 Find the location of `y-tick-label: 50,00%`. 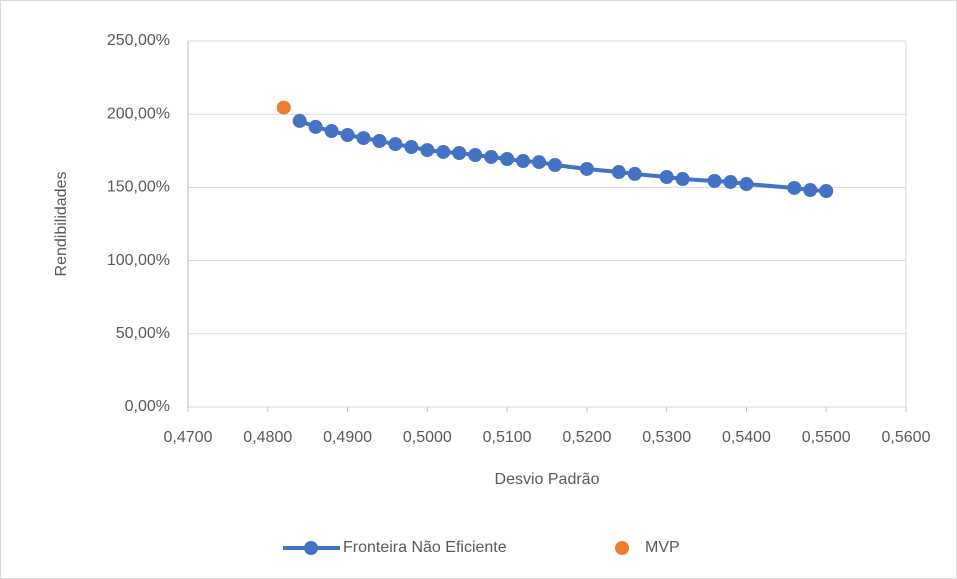

y-tick-label: 50,00% is located at coordinates (143, 333).